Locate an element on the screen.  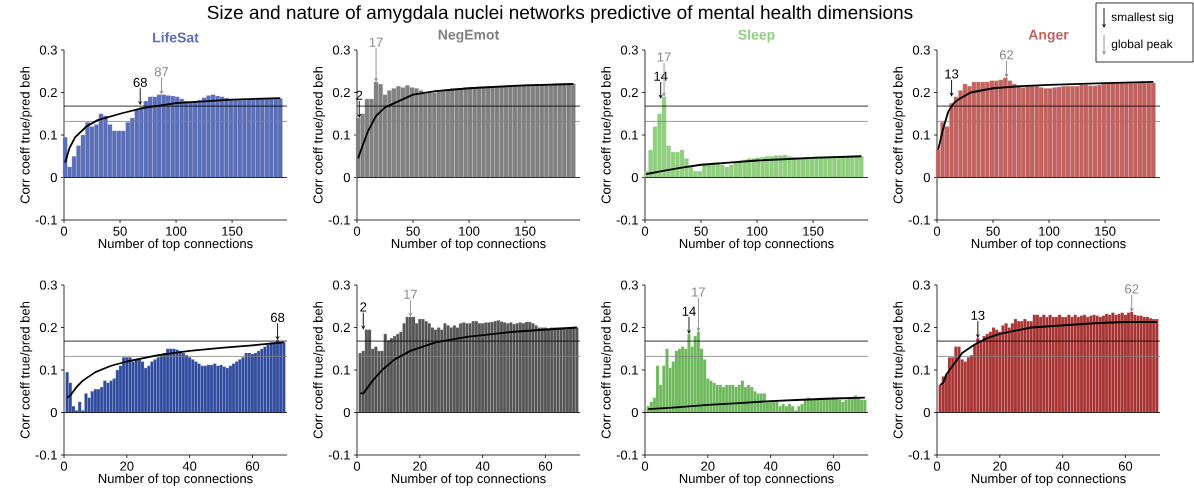
annotation: global peak is located at coordinates (1142, 45).